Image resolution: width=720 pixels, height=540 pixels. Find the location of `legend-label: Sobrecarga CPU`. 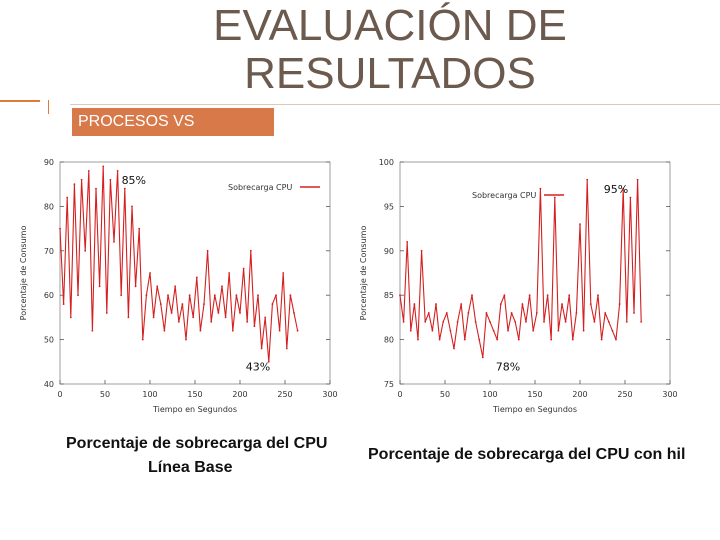

legend-label: Sobrecarga CPU is located at coordinates (260, 187).